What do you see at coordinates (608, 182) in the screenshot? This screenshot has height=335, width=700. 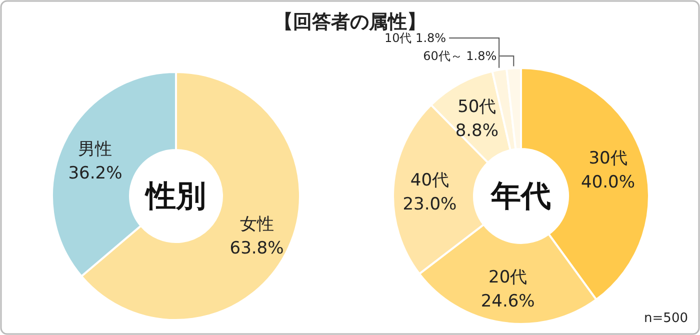 I see `data-label: 40.0%` at bounding box center [608, 182].